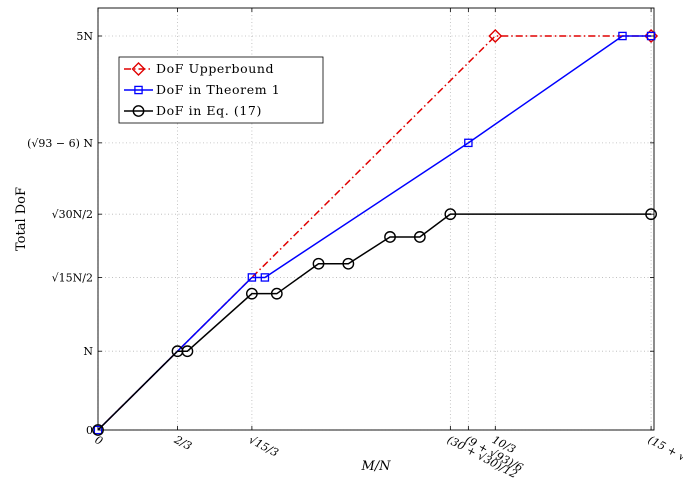  Describe the element at coordinates (215, 68) in the screenshot. I see `legend-label: DoF Upperbound` at that location.